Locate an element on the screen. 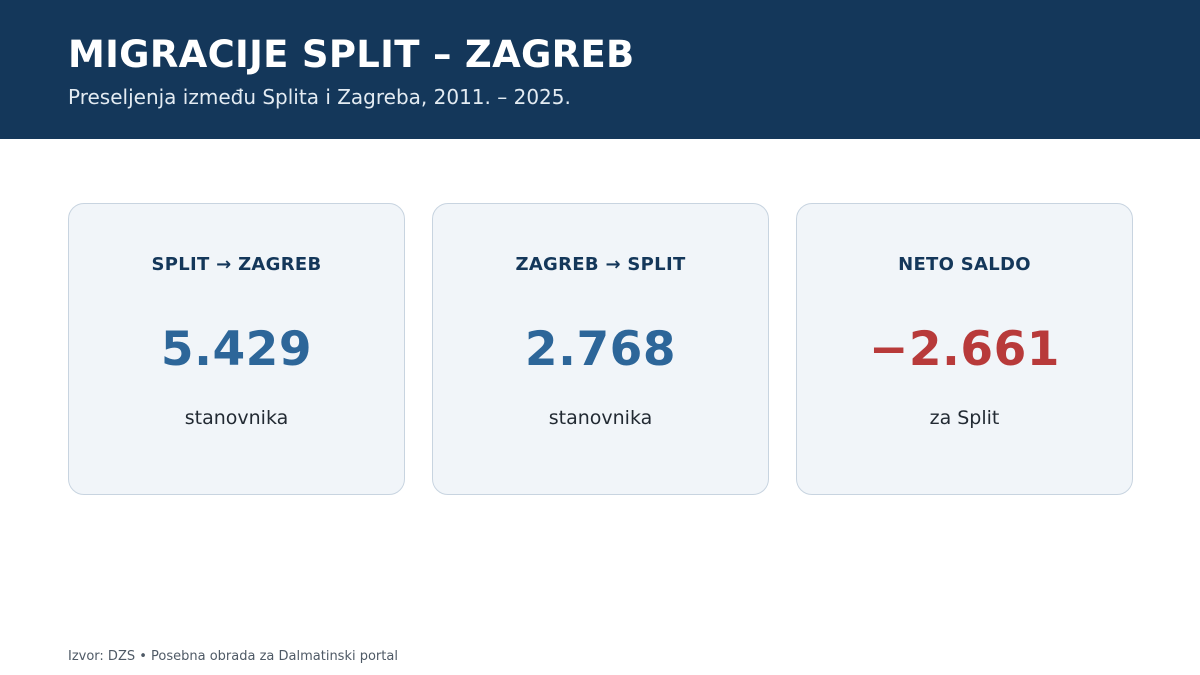 The image size is (1200, 675). stat-card-net-balance: NETO SALDO −2.661 za Split is located at coordinates (964, 349).